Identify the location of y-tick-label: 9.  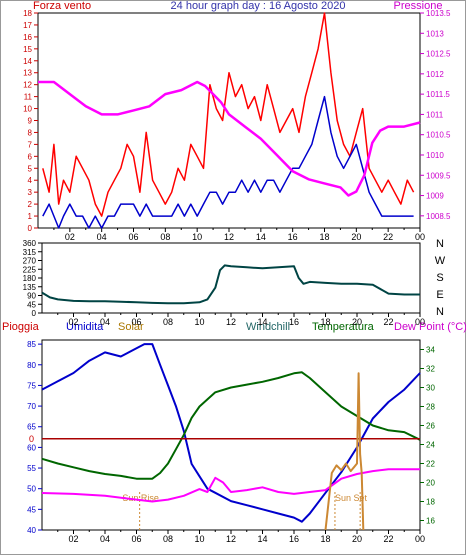
(30, 121).